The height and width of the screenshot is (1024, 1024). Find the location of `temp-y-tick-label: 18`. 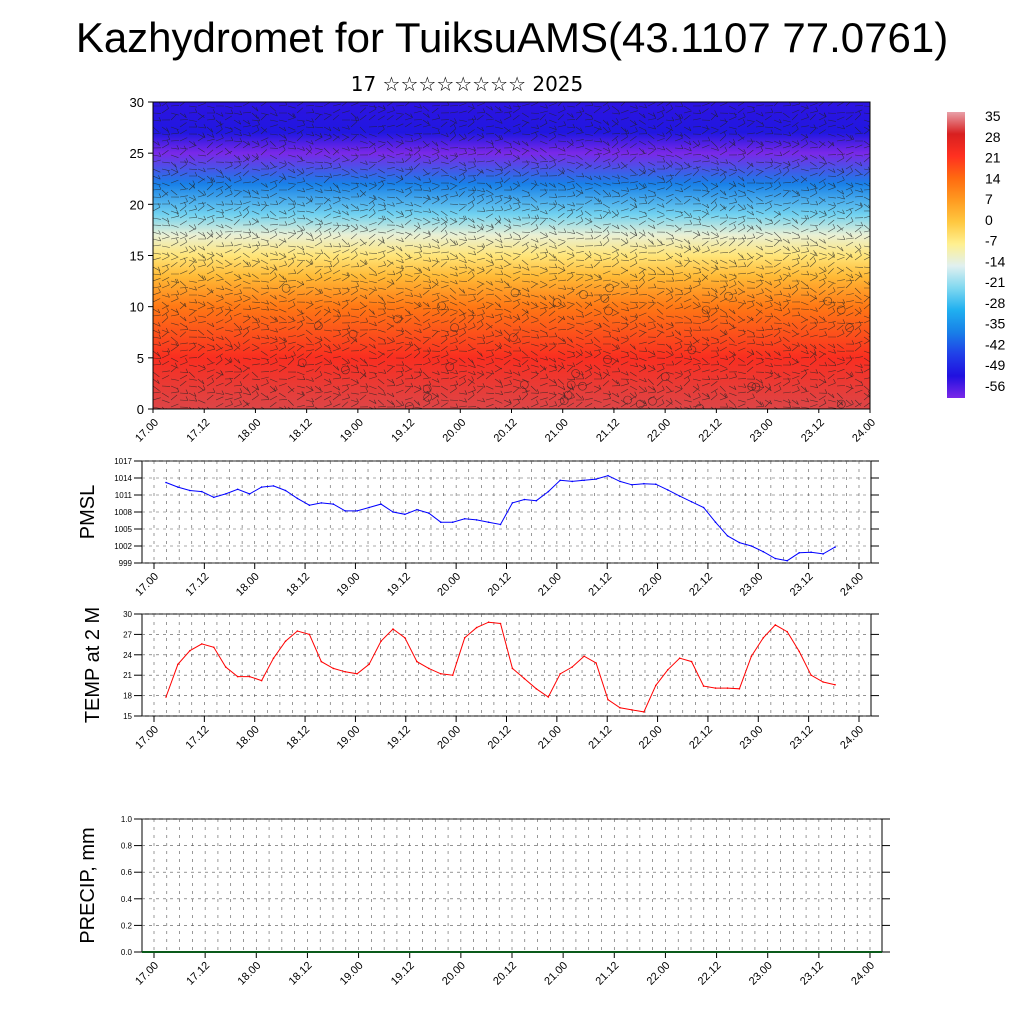

temp-y-tick-label: 18 is located at coordinates (127, 696).